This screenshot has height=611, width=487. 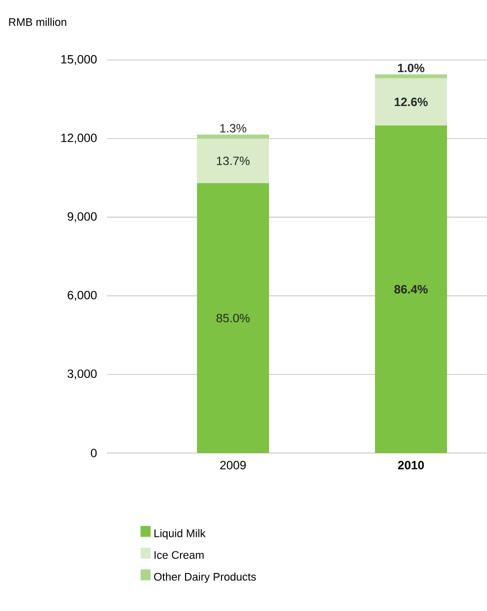 I want to click on legend-label: Ice Cream, so click(x=179, y=555).